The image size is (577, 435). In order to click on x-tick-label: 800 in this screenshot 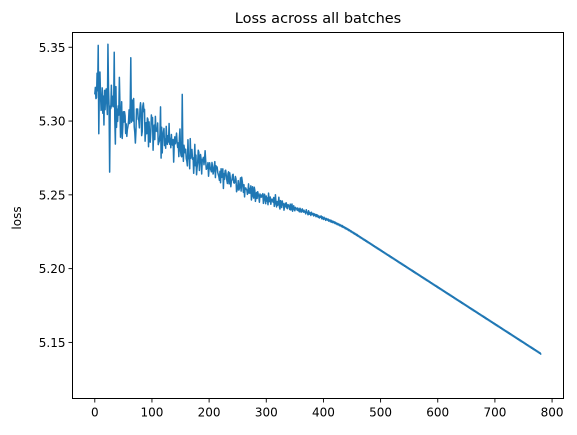, I will do `click(552, 413)`.